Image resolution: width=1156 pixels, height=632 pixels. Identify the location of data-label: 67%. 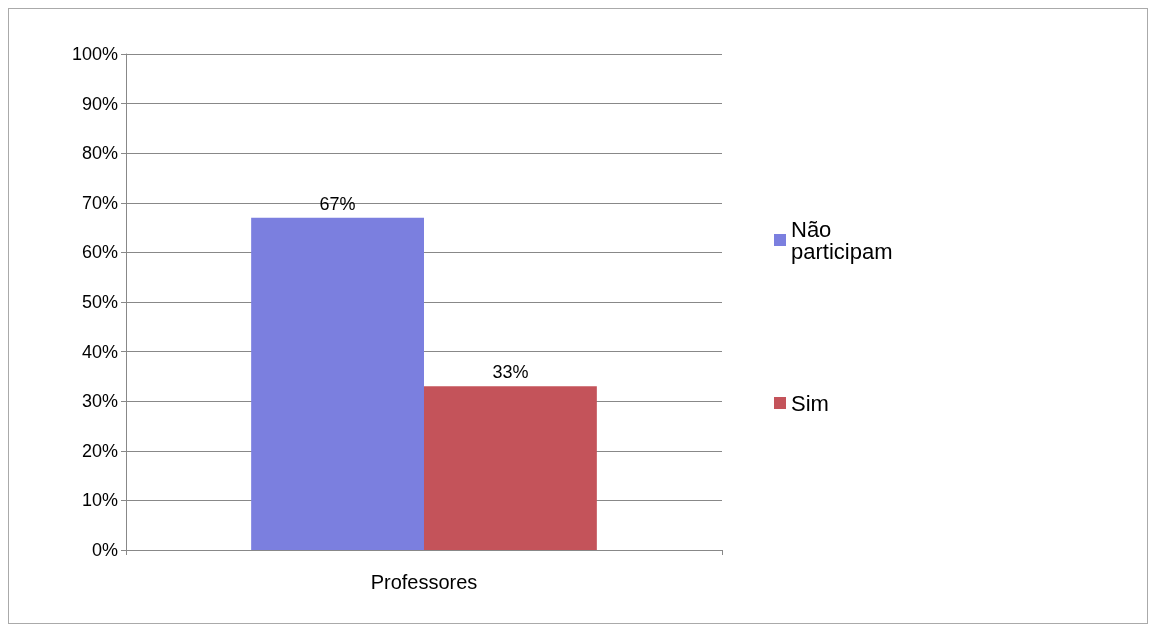
(337, 203).